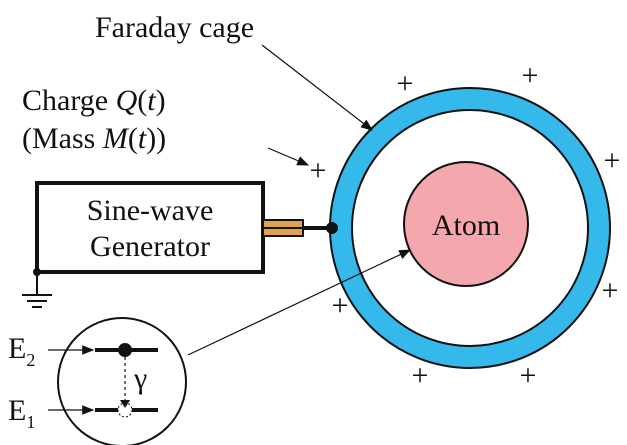  Describe the element at coordinates (37, 288) in the screenshot. I see `ground` at that location.